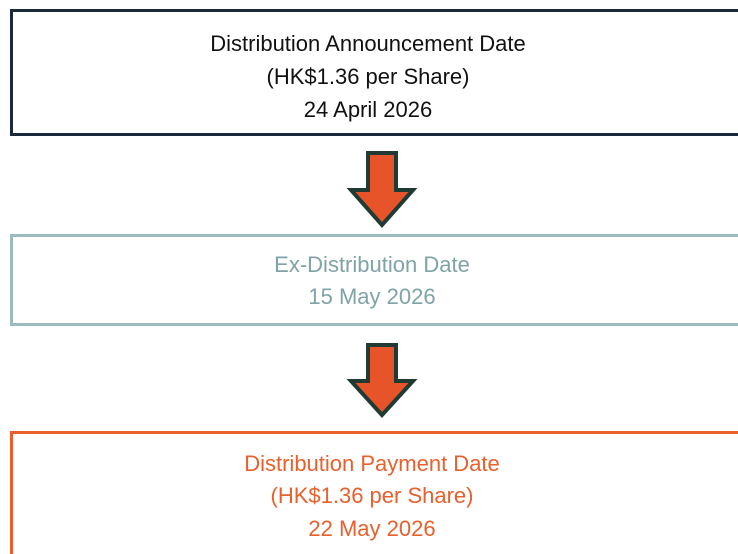  Describe the element at coordinates (368, 43) in the screenshot. I see `node-text: Distribution Announcement Date` at that location.